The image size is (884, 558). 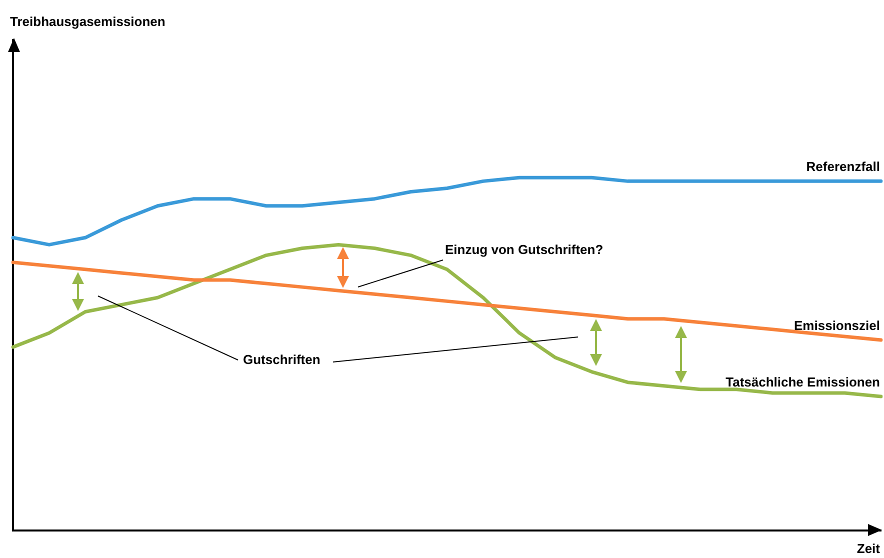 What do you see at coordinates (88, 21) in the screenshot?
I see `text: Treibhausgasemissionen` at bounding box center [88, 21].